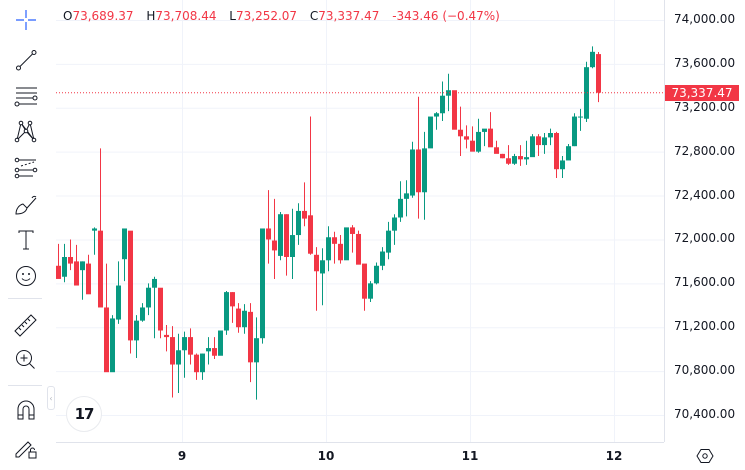 This screenshot has width=745, height=470. I want to click on toolbar-collapse-button: ‹, so click(51, 398).